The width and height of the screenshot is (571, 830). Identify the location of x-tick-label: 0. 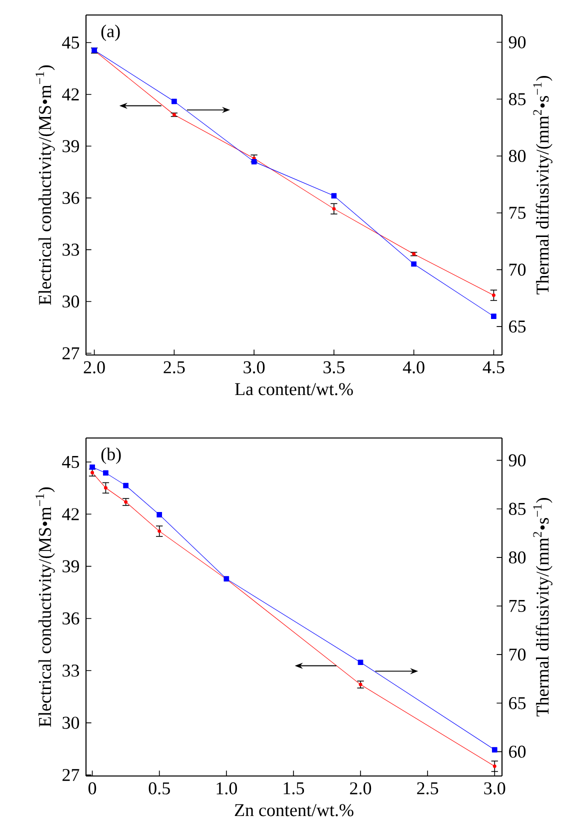
(92, 788).